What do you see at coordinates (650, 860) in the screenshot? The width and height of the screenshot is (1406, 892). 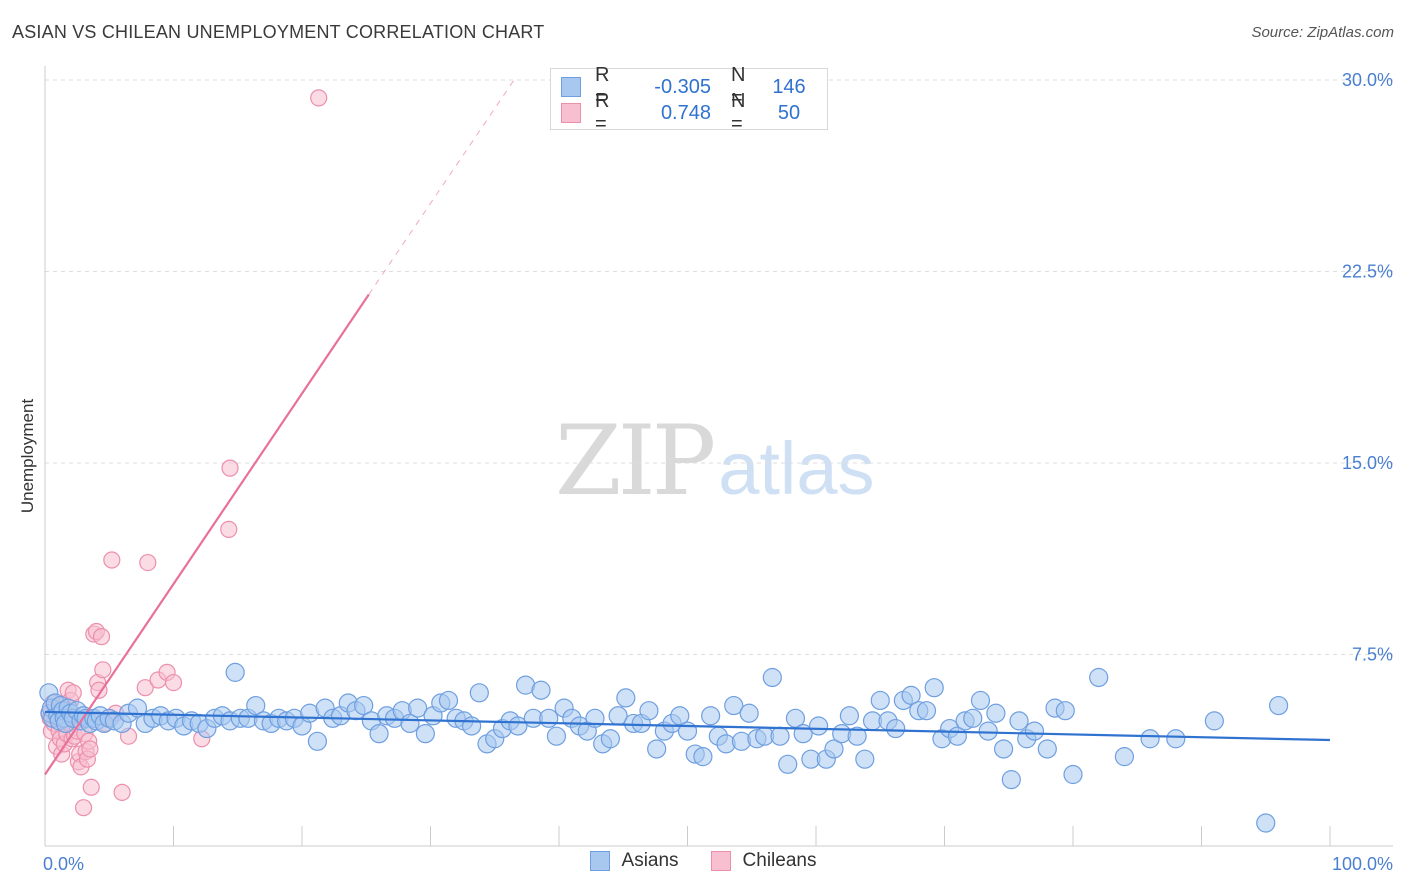 I see `asians-legend-label: Asians` at bounding box center [650, 860].